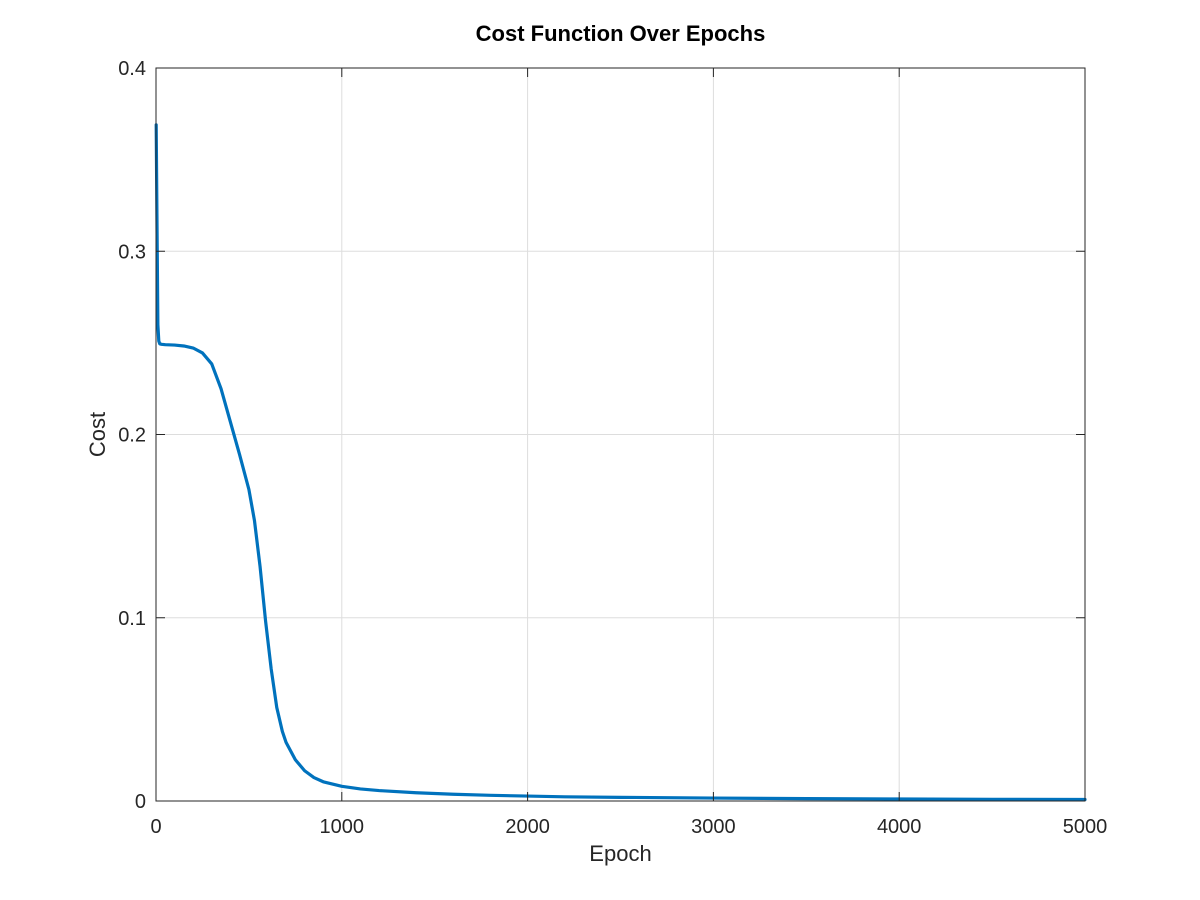  What do you see at coordinates (342, 827) in the screenshot?
I see `x-tick-label: 1000` at bounding box center [342, 827].